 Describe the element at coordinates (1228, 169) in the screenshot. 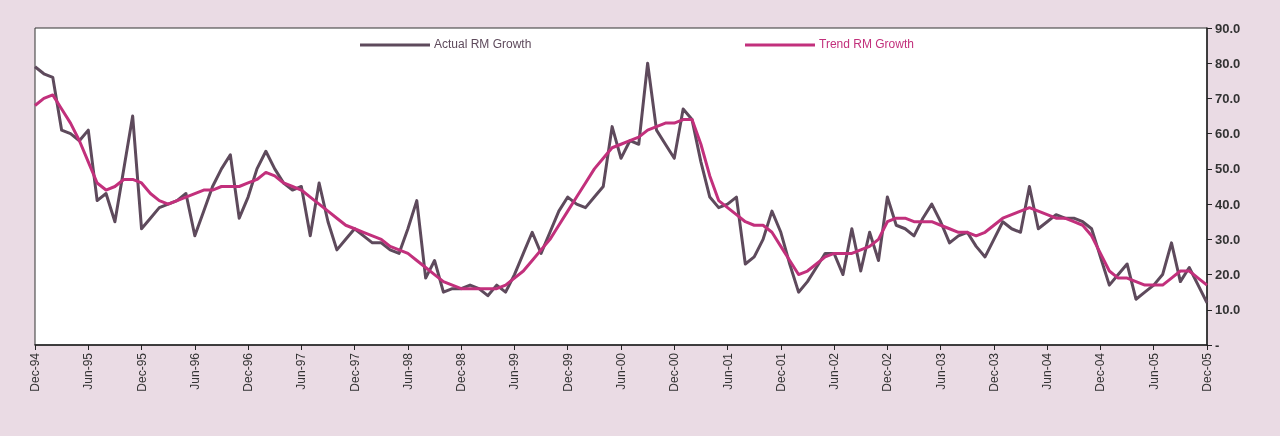

I see `y-tick-label: 50.0` at that location.